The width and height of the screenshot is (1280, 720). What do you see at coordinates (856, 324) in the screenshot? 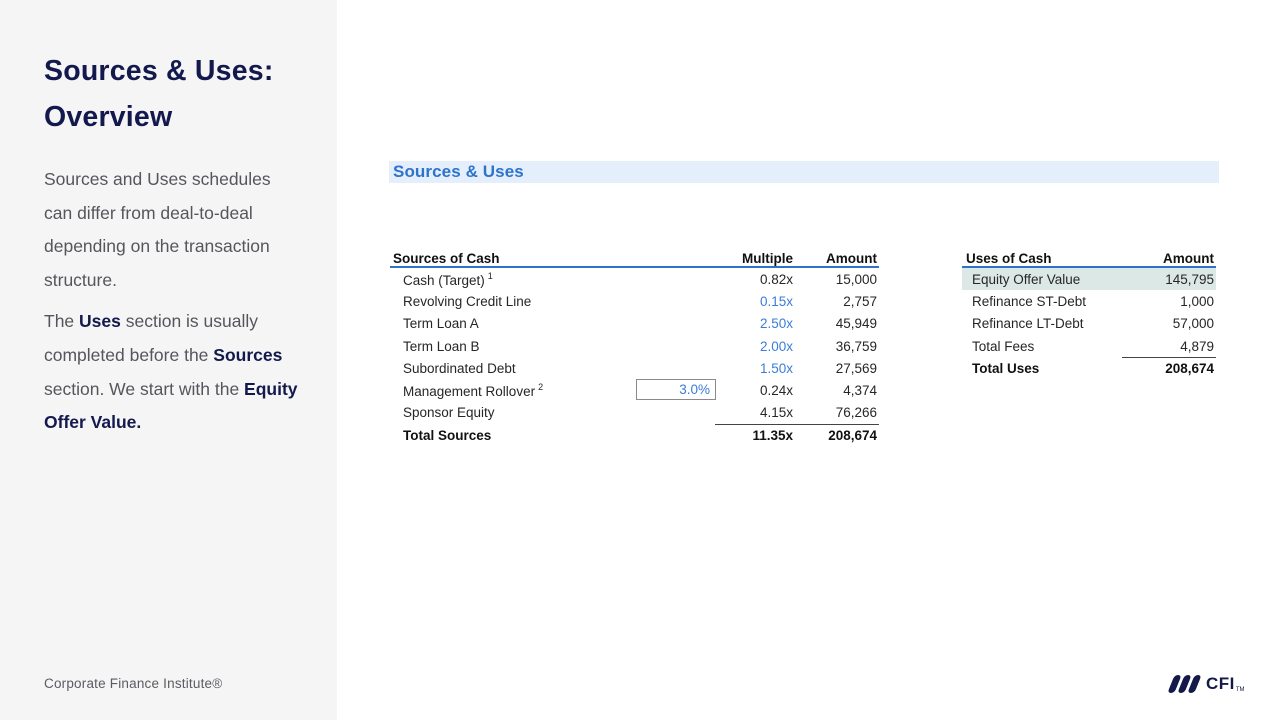
I see `row-amount: 45,949` at bounding box center [856, 324].